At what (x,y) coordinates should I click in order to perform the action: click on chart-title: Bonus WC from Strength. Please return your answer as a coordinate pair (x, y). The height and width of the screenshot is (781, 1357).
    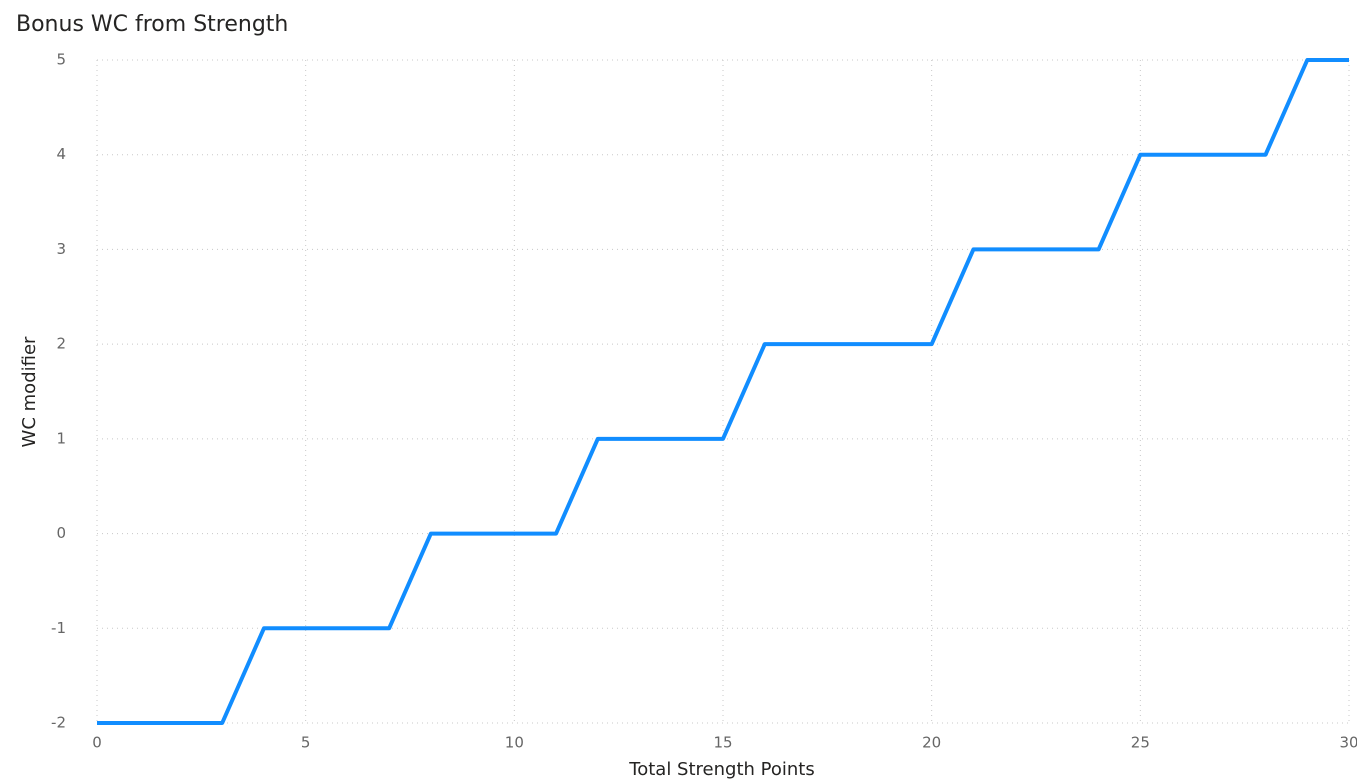
    Looking at the image, I should click on (152, 24).